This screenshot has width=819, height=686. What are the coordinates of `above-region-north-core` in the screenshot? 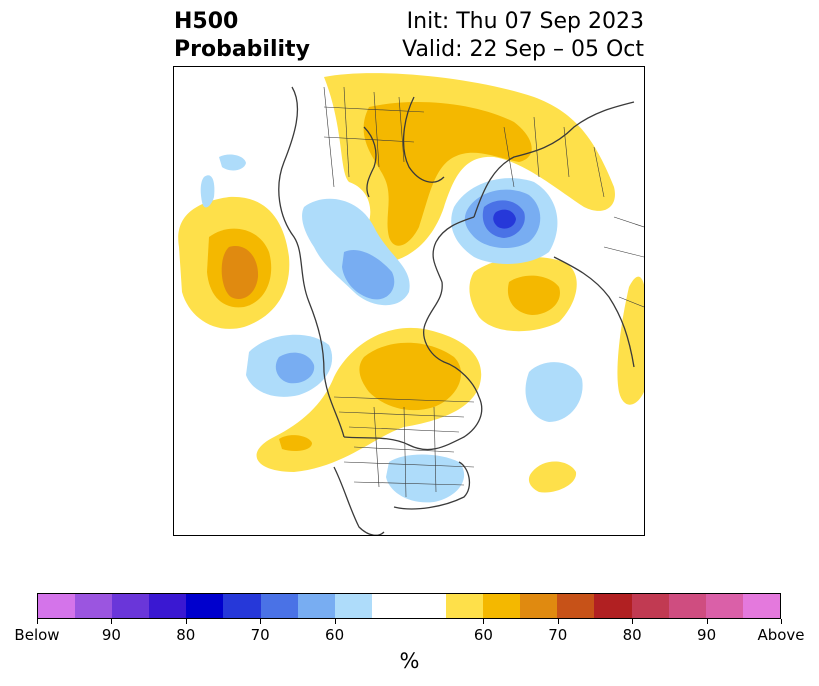 It's located at (447, 174).